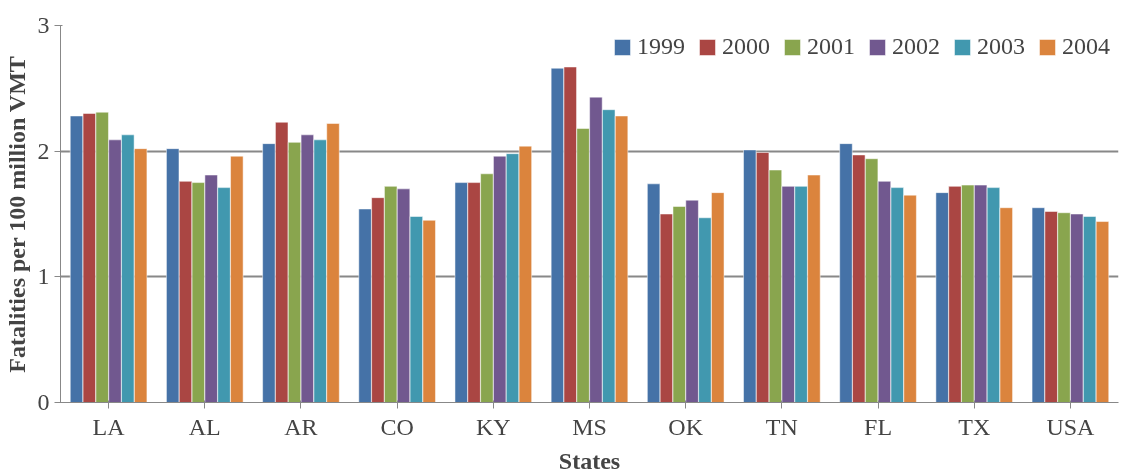 The width and height of the screenshot is (1133, 476). What do you see at coordinates (204, 426) in the screenshot?
I see `x-tick-label: AL` at bounding box center [204, 426].